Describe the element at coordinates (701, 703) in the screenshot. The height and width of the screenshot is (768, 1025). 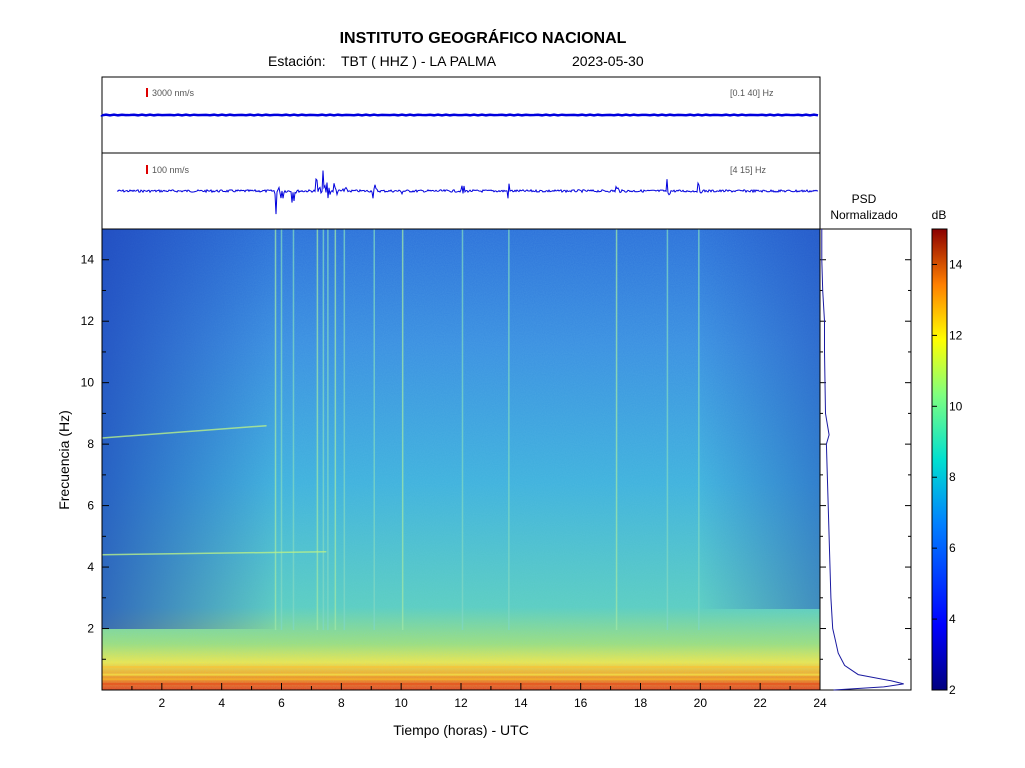
I see `x-tick-label: 20` at that location.